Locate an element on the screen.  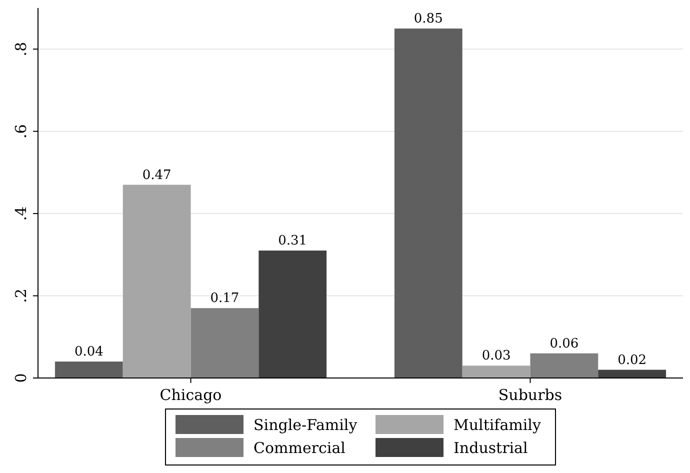
x-tick-label: Suburbs is located at coordinates (530, 395).